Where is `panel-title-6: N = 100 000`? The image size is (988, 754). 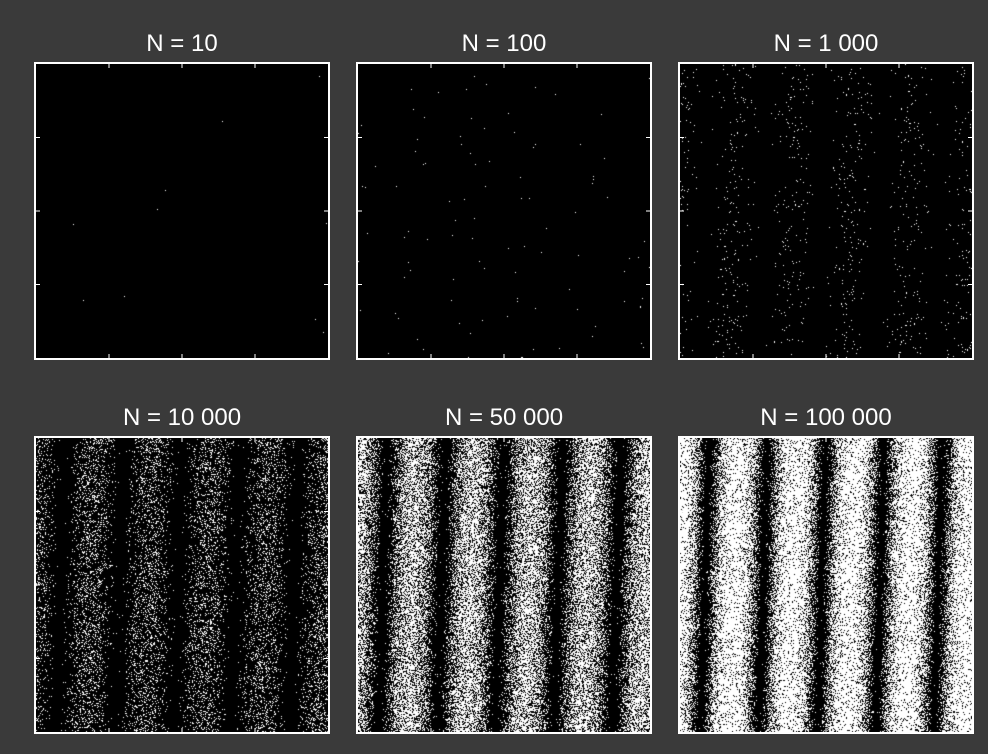 panel-title-6: N = 100 000 is located at coordinates (826, 417).